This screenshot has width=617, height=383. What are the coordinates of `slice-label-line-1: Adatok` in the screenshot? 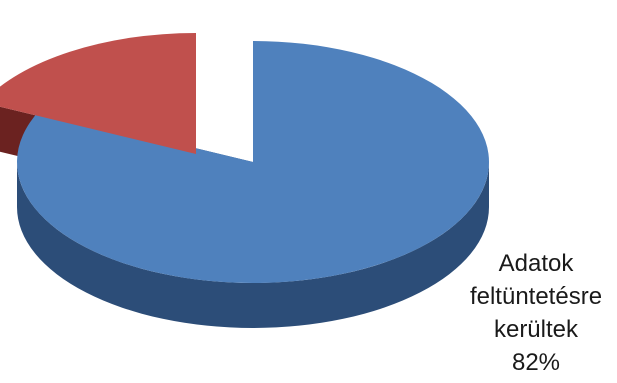 It's located at (537, 263).